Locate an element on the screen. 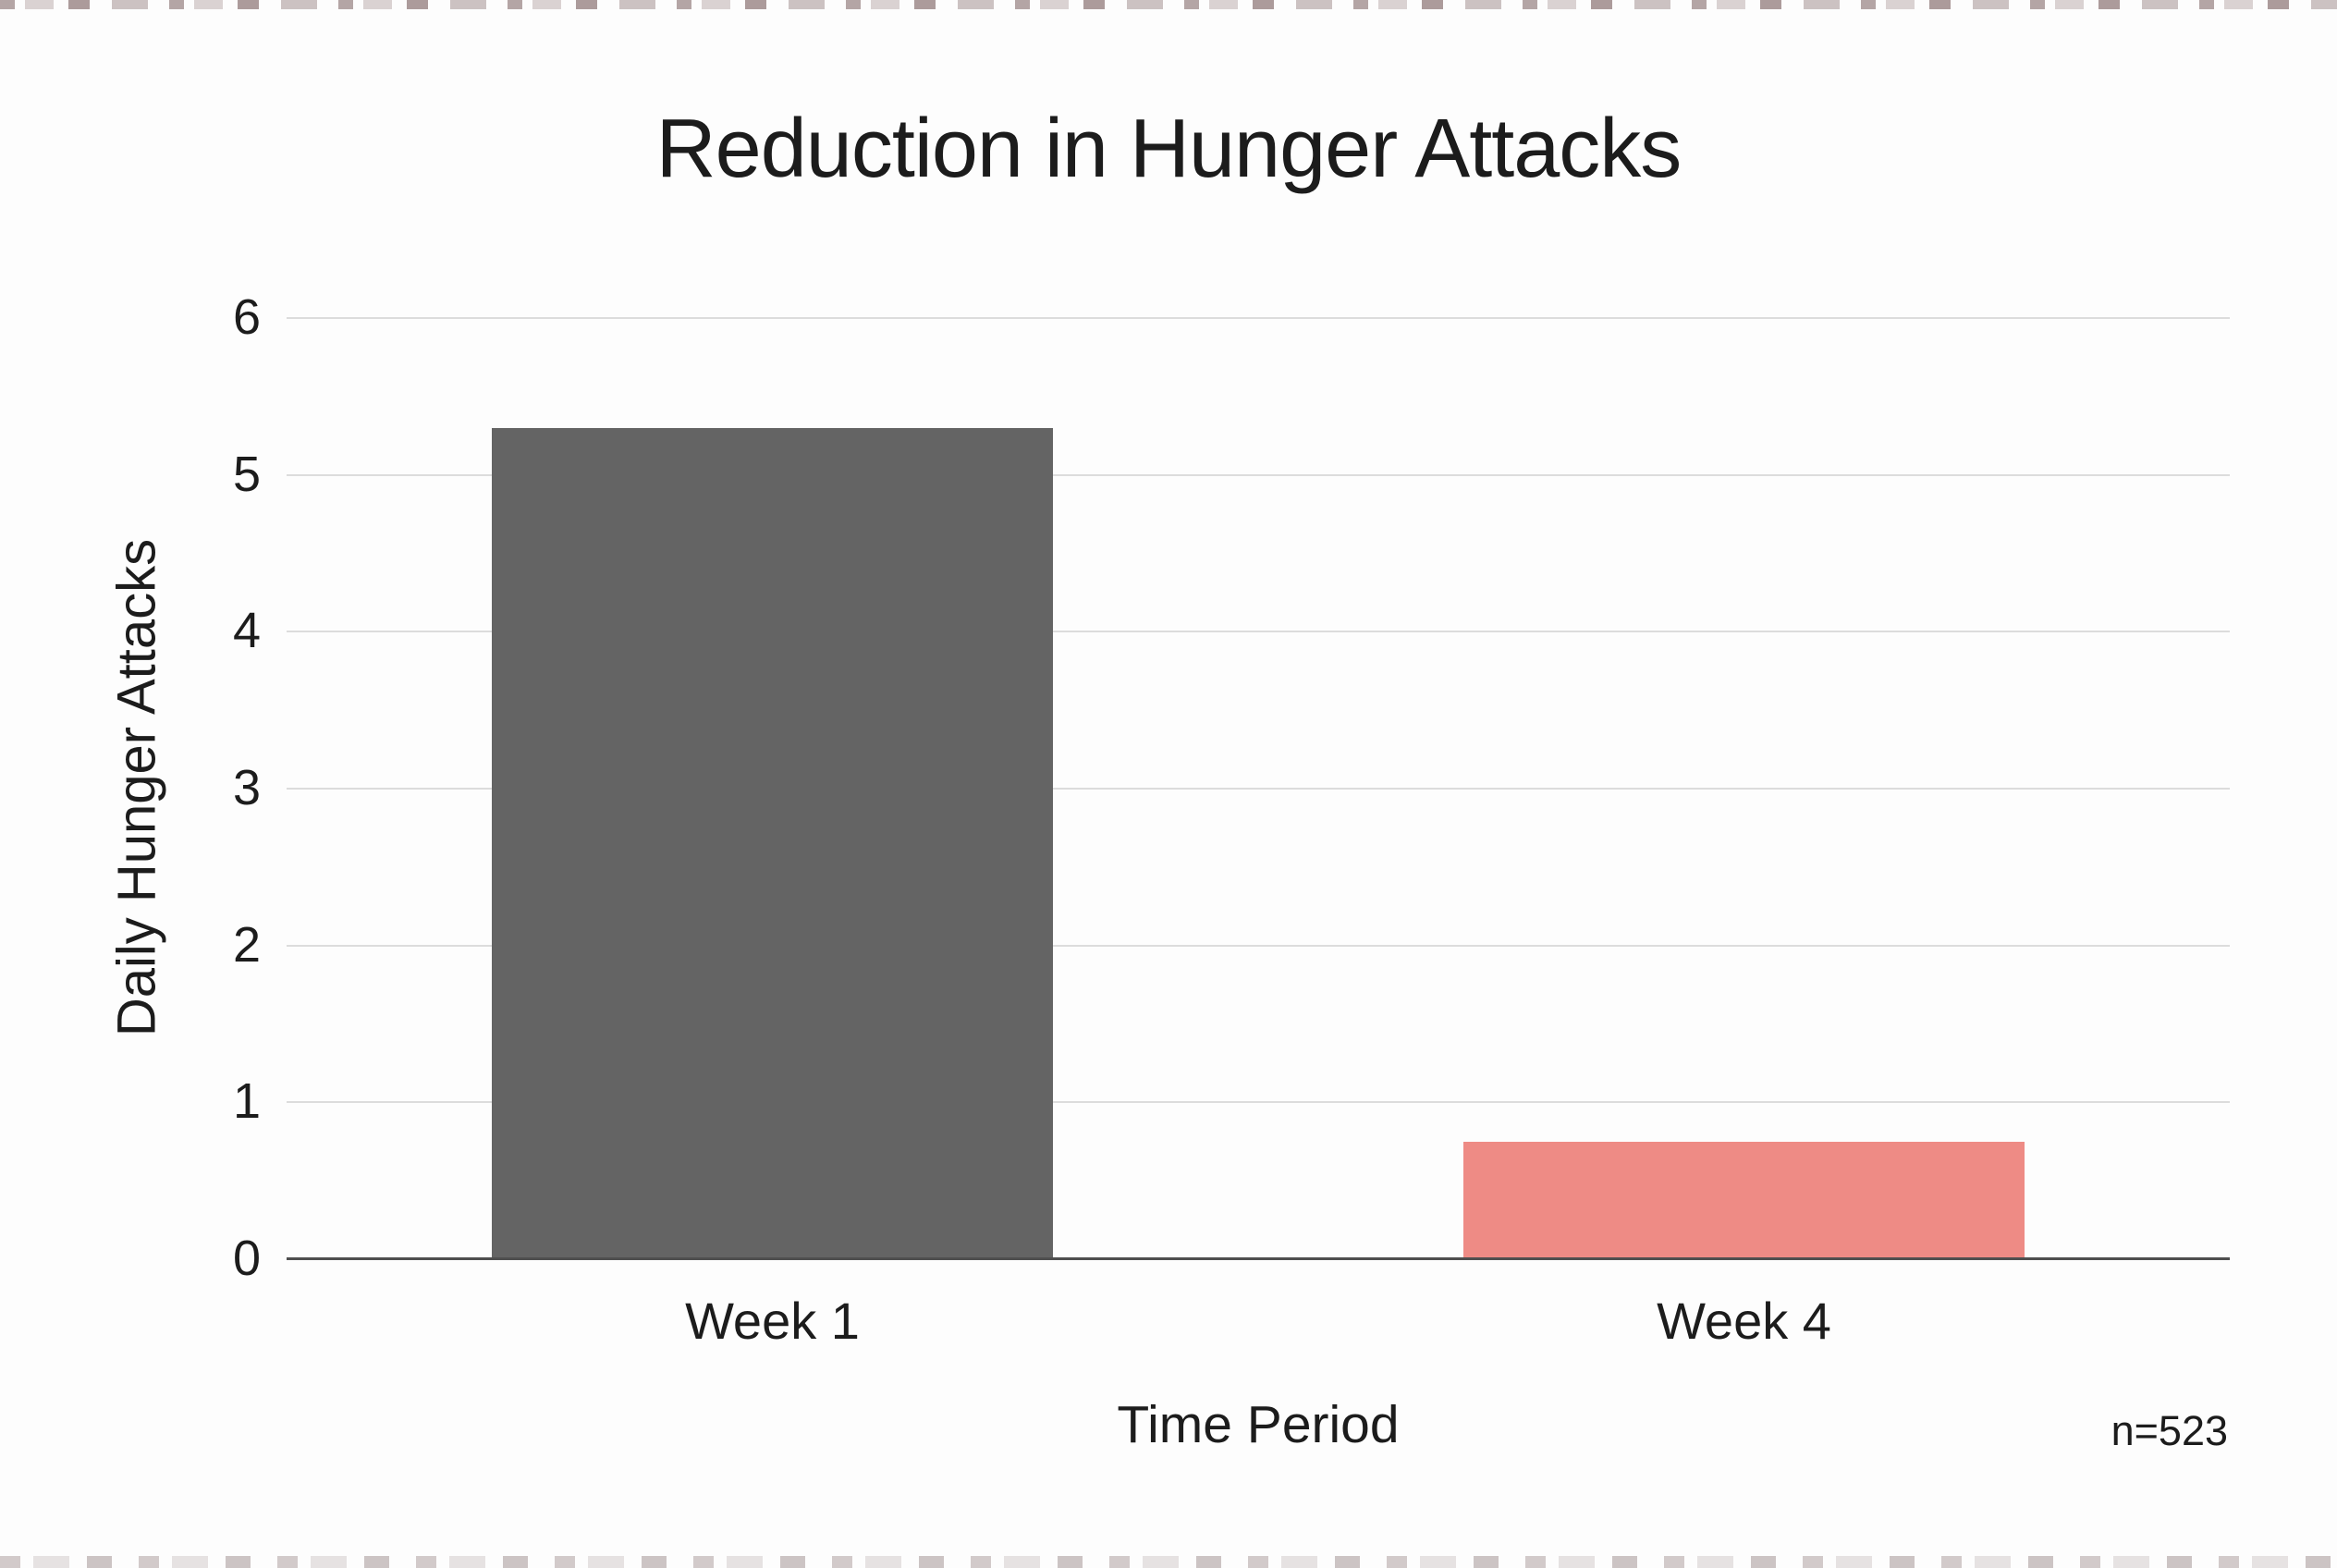 The image size is (2337, 1568). x-tick-label: Week 1 is located at coordinates (772, 1321).